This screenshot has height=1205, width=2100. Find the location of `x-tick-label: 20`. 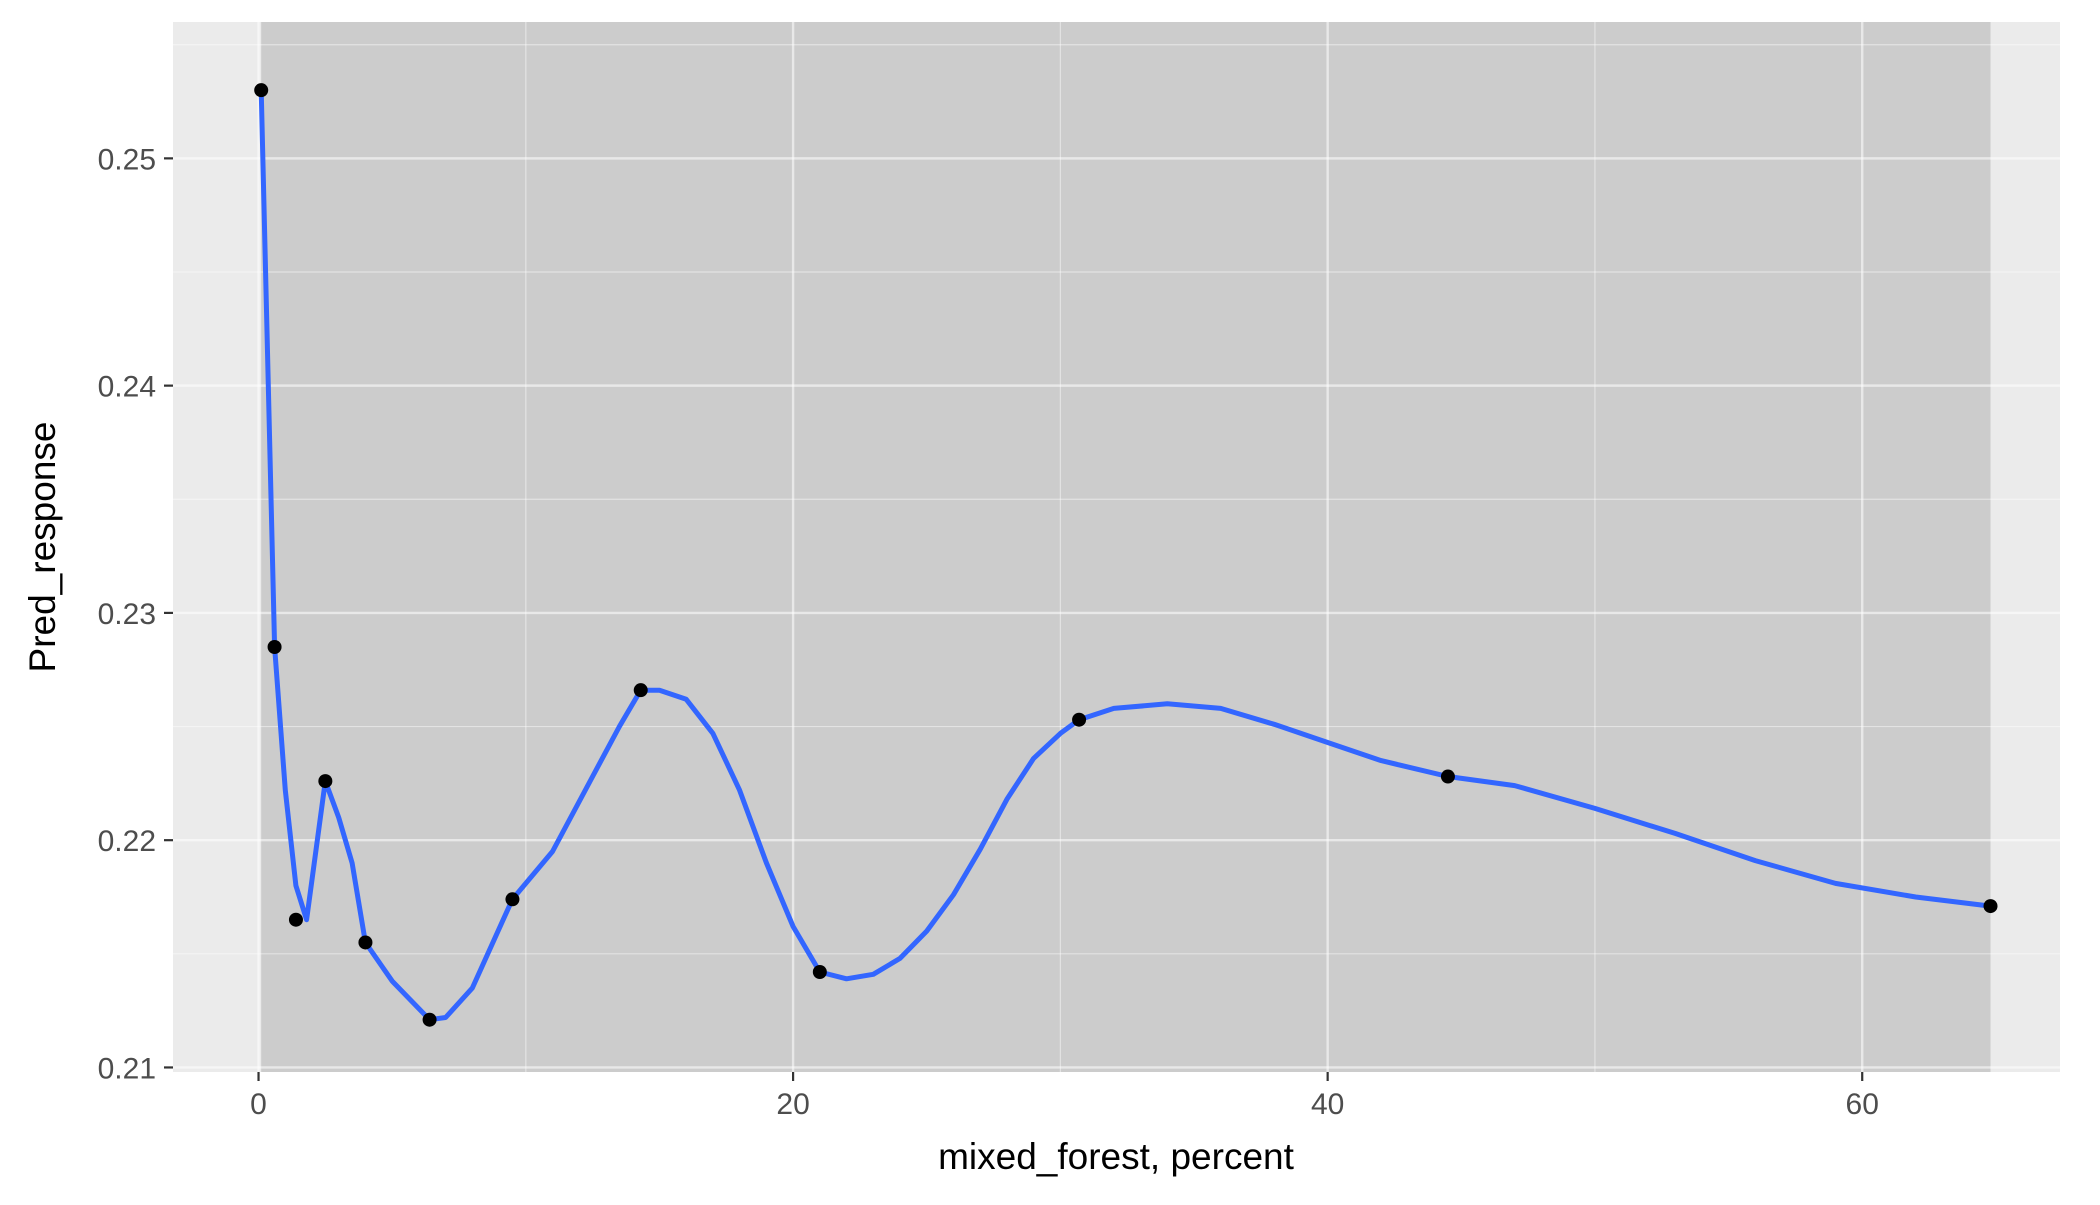

x-tick-label: 20 is located at coordinates (792, 1104).